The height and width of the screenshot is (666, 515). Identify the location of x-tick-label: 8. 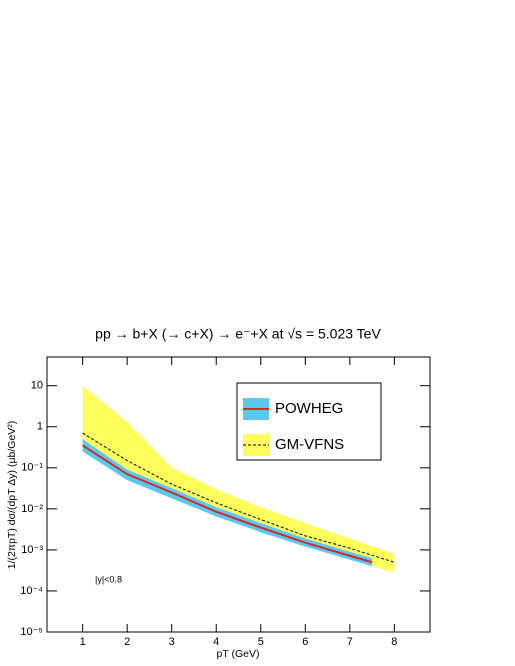
(394, 642).